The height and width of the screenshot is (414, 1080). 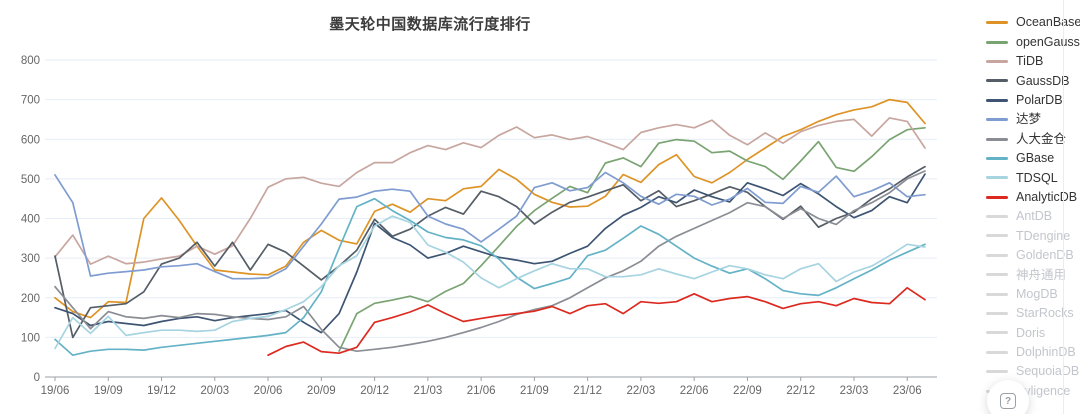 I want to click on legend-item-神舟通用: 神舟通用, so click(x=1026, y=274).